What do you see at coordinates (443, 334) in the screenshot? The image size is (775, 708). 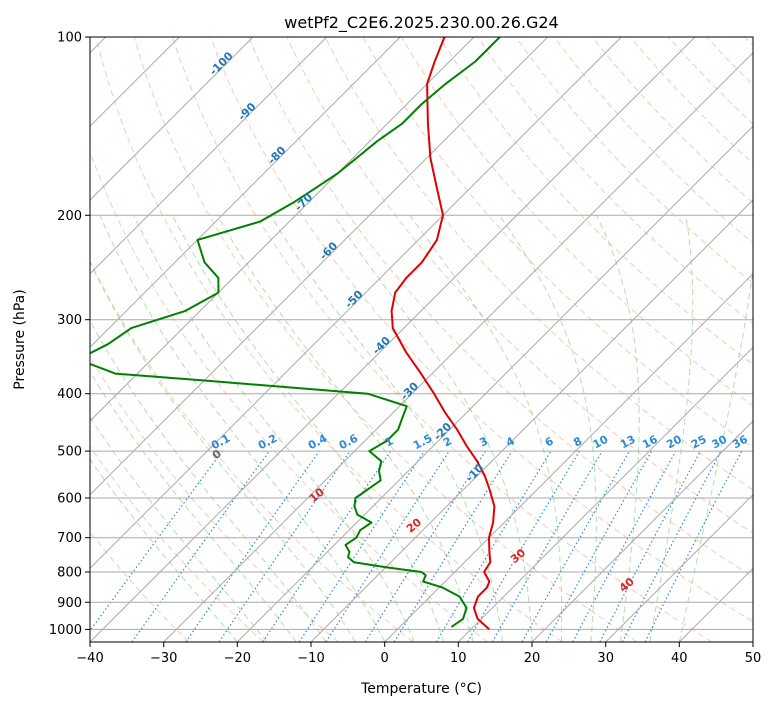 I see `temperature-line` at bounding box center [443, 334].